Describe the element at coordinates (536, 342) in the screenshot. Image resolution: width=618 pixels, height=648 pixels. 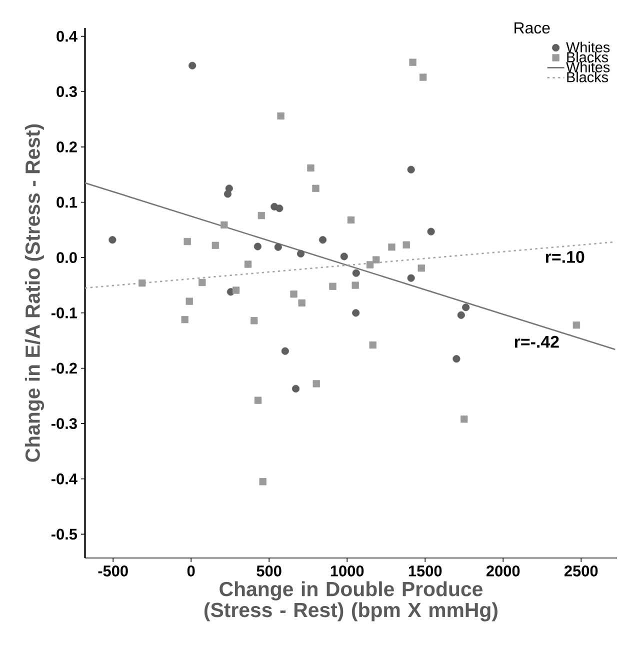
I see `annotation: r=-.42` at that location.